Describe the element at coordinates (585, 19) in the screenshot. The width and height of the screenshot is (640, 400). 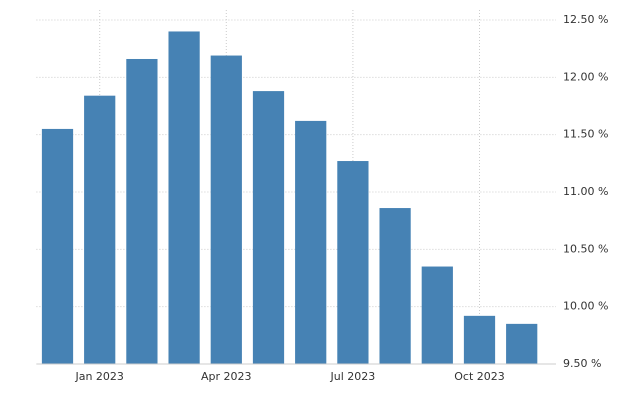
I see `y-tick-label: 12.50 %` at that location.